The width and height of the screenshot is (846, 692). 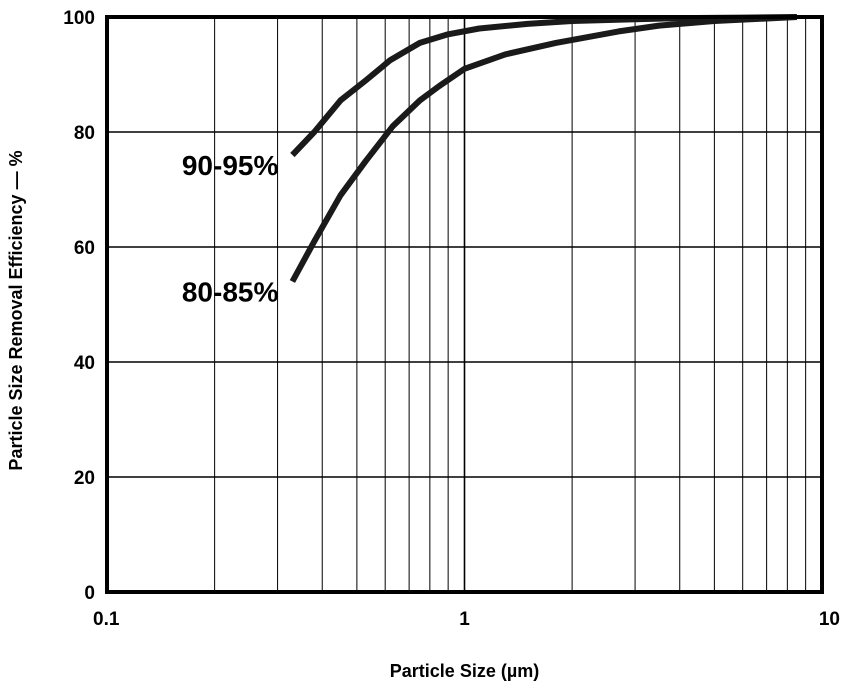 I want to click on series-label-1: 80-85%, so click(x=230, y=292).